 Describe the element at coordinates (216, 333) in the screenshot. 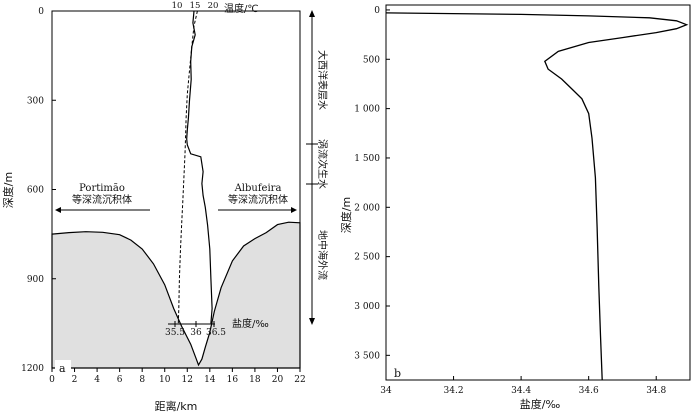

I see `salinity-tick-label: 36.5` at that location.